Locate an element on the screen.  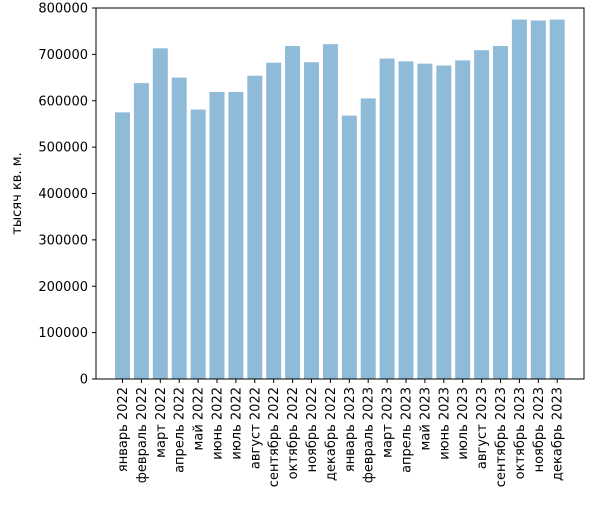
y-axis-label: тысяч кв. м. is located at coordinates (17, 193).